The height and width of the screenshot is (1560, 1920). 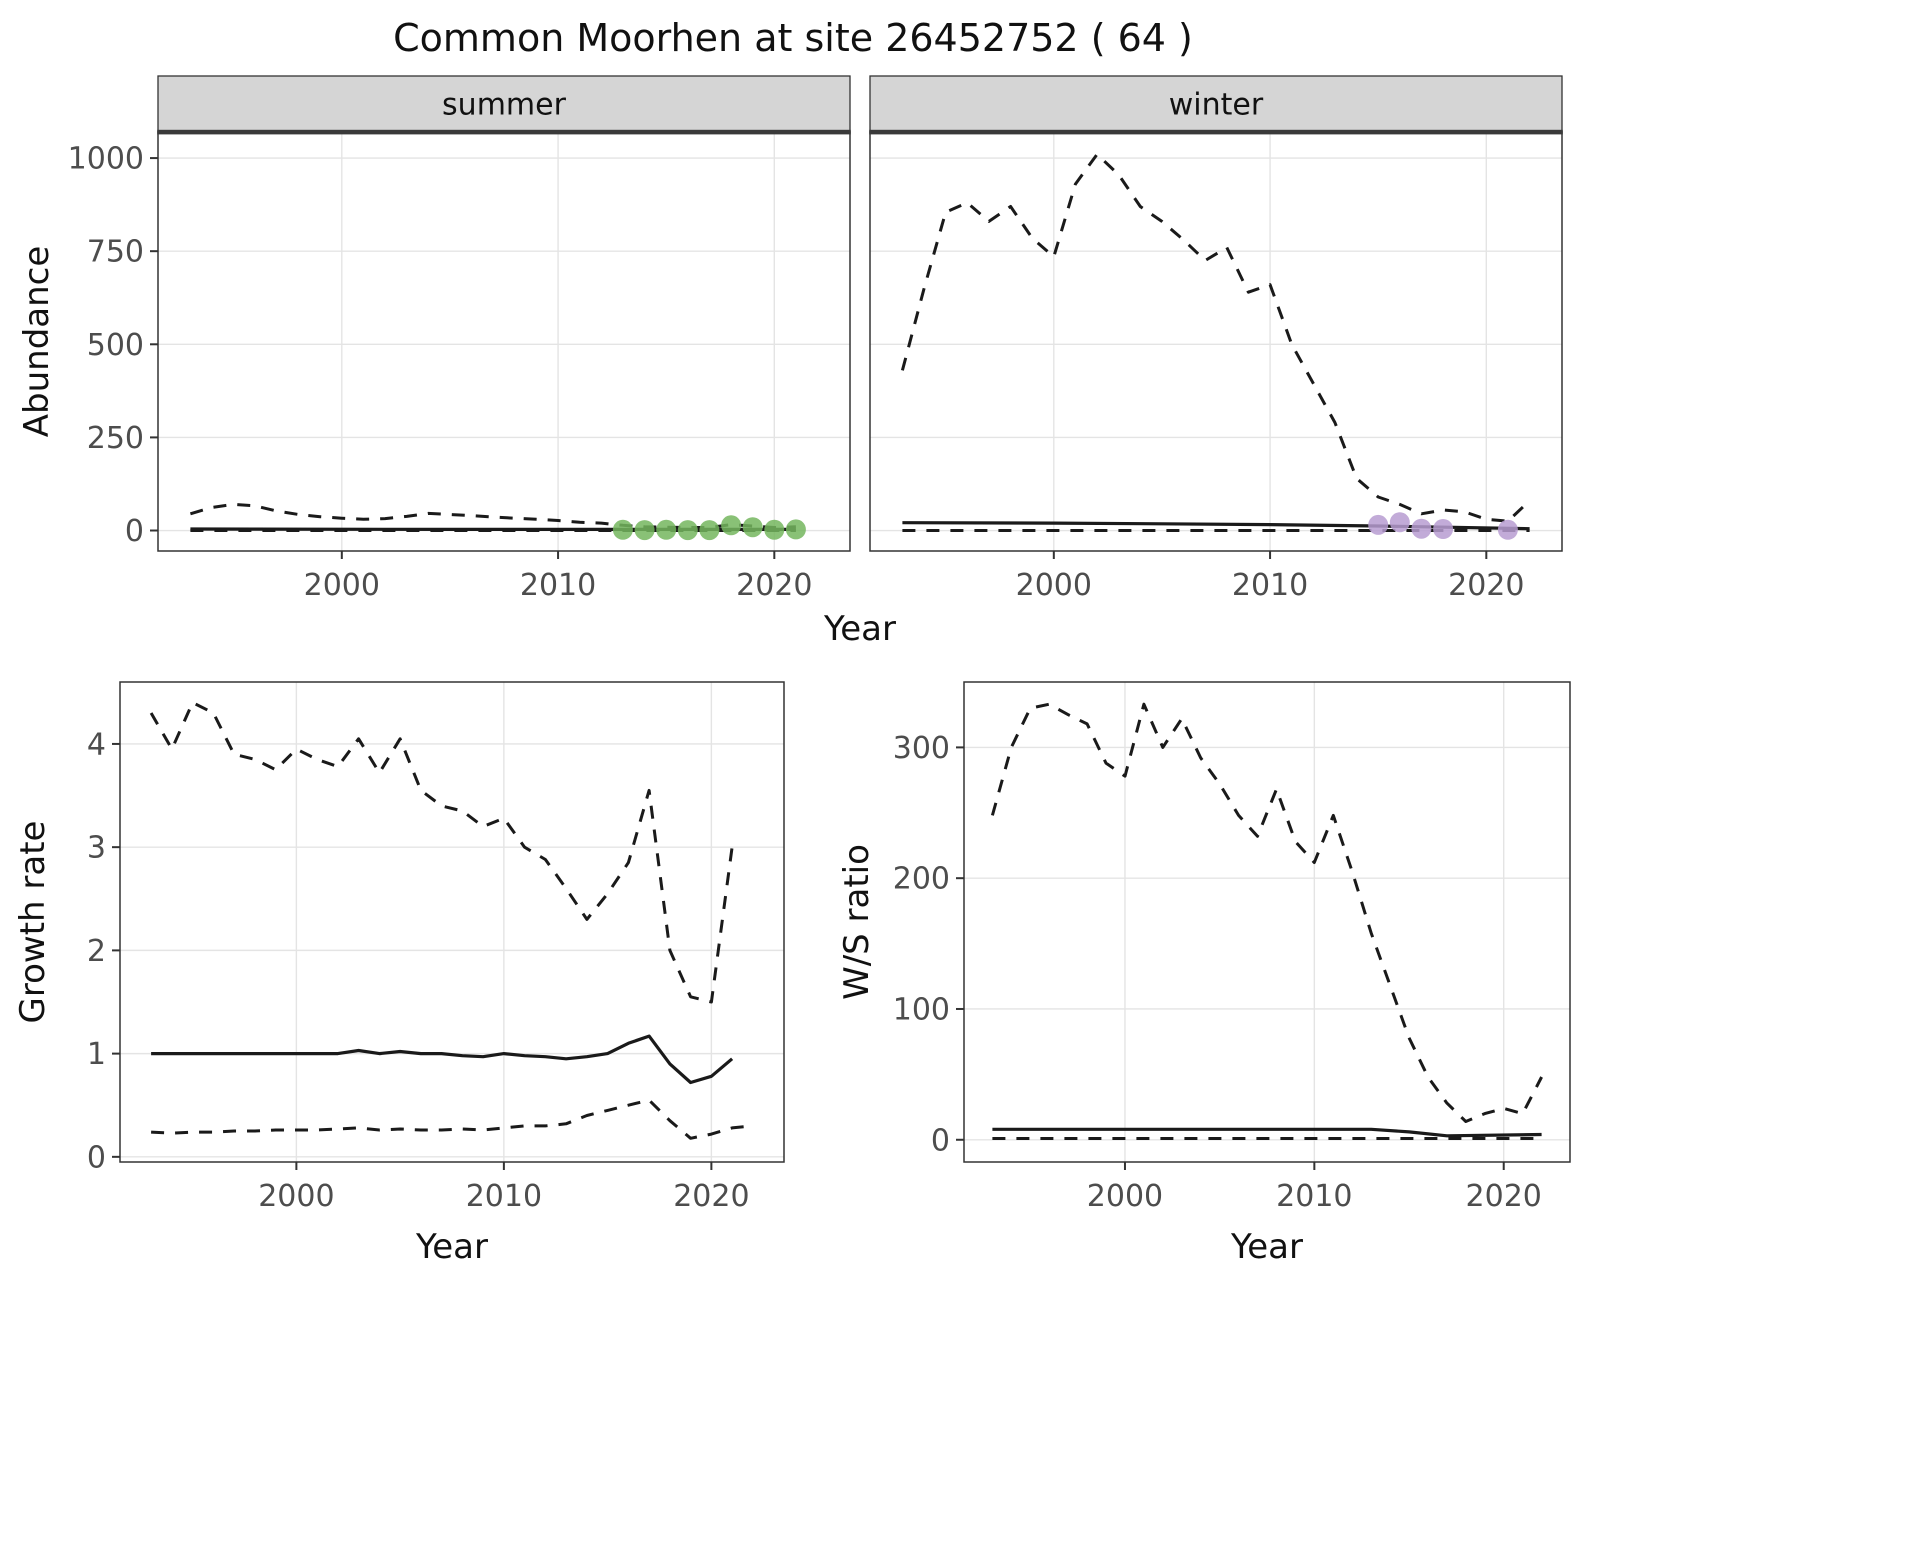 I want to click on facet-strip, so click(x=504, y=104).